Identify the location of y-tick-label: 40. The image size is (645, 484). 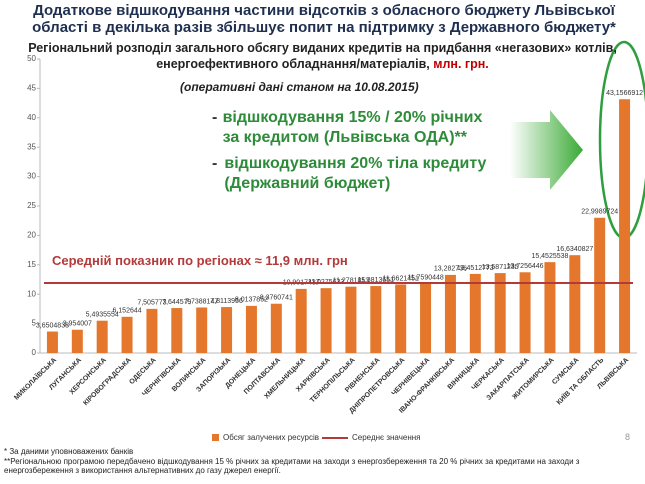
(31, 117).